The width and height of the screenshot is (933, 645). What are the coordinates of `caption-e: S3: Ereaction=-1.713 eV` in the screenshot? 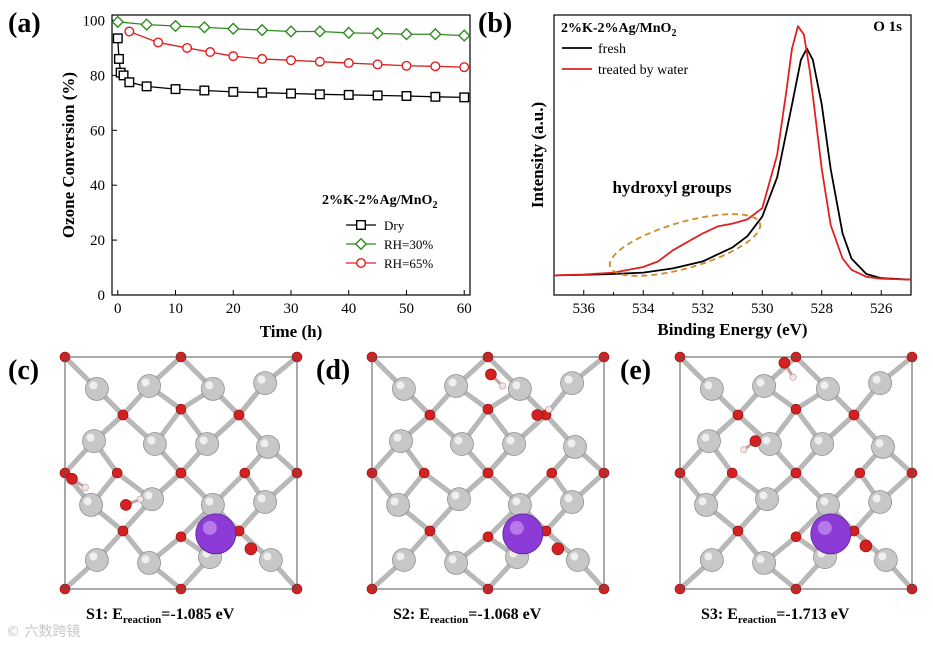 It's located at (775, 616).